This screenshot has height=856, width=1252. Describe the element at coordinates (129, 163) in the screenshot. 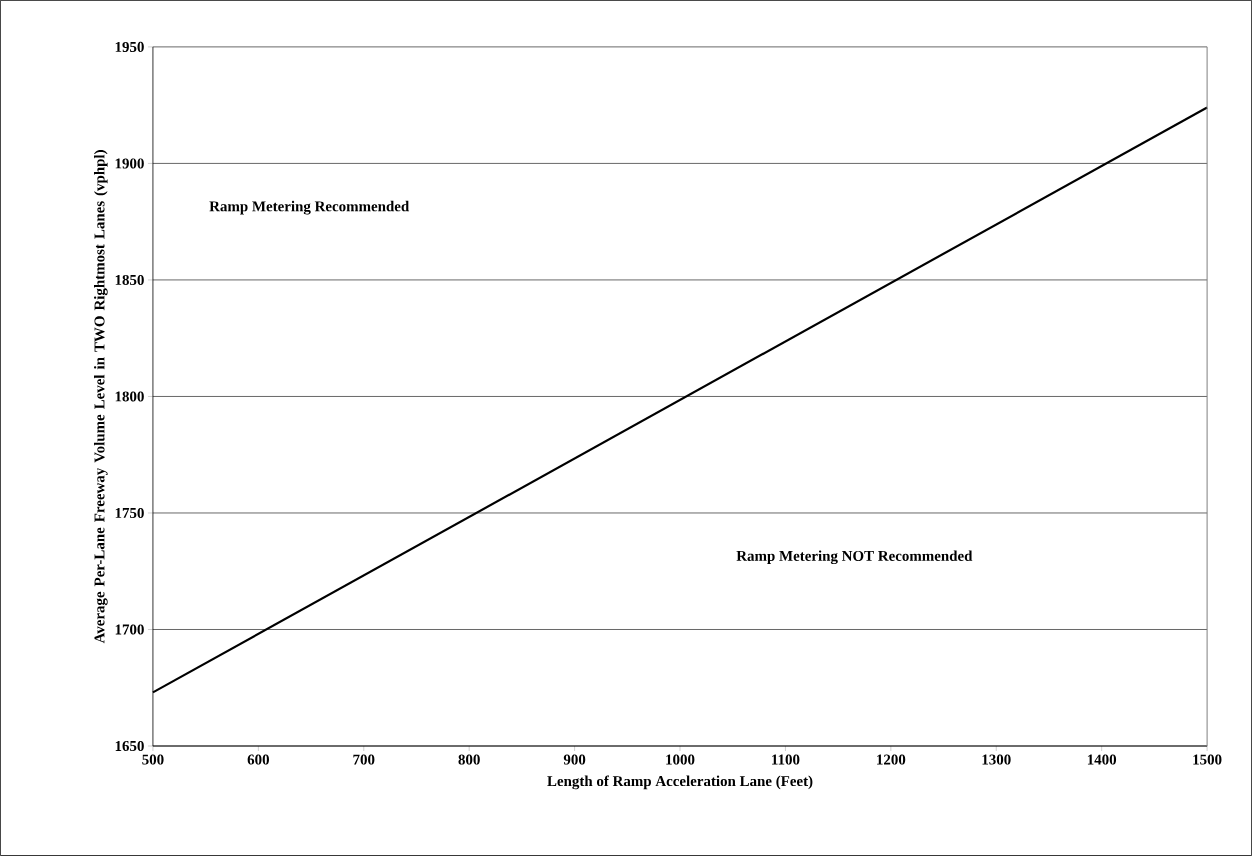

I see `y-tick-label: 1900` at that location.